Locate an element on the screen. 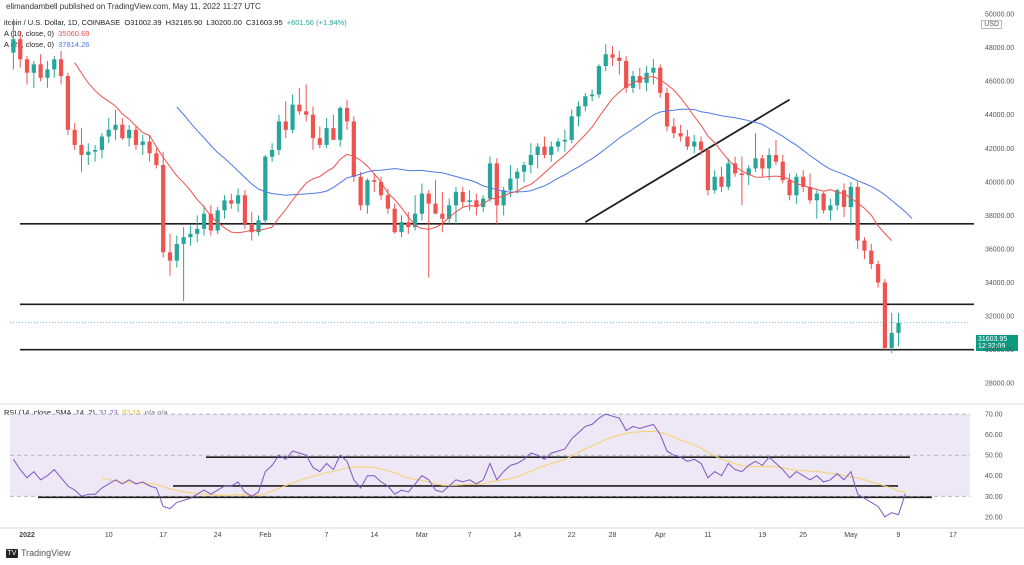 The image size is (1024, 565). ma10-legend: A (10, close, 0) 35060.69 is located at coordinates (46, 33).